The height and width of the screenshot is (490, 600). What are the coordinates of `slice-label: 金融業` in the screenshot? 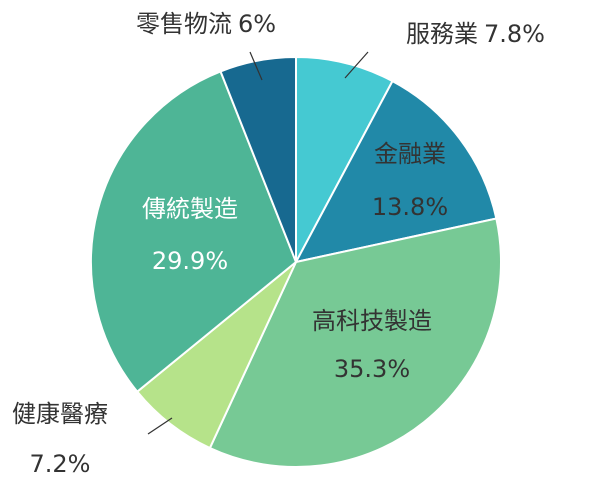 It's located at (410, 154).